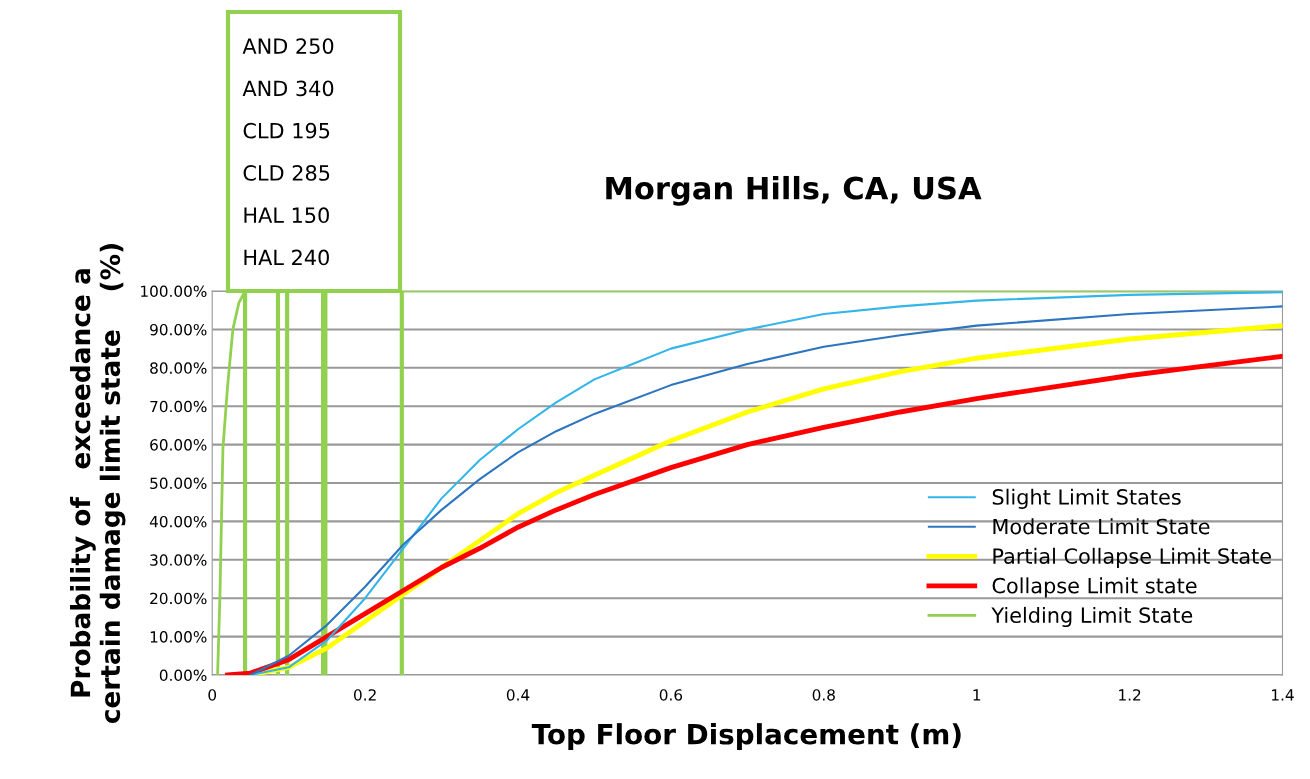 This screenshot has width=1310, height=779. What do you see at coordinates (178, 406) in the screenshot?
I see `y-tick-label: 70.00%` at bounding box center [178, 406].